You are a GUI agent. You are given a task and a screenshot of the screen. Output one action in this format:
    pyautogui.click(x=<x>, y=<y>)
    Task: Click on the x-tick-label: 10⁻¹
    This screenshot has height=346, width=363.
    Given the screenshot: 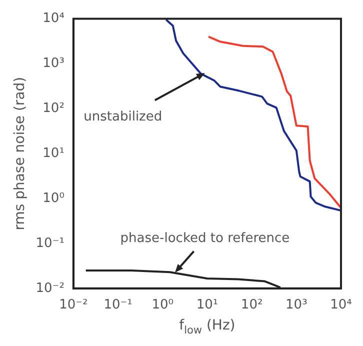 What is the action you would take?
    pyautogui.click(x=118, y=305)
    